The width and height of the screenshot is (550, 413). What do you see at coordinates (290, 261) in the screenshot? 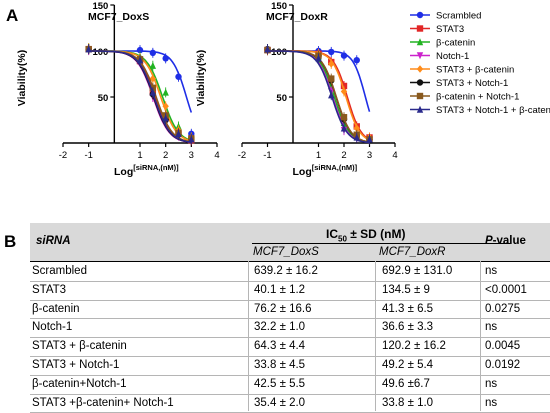
I see `header-bottom-rule` at bounding box center [290, 261].